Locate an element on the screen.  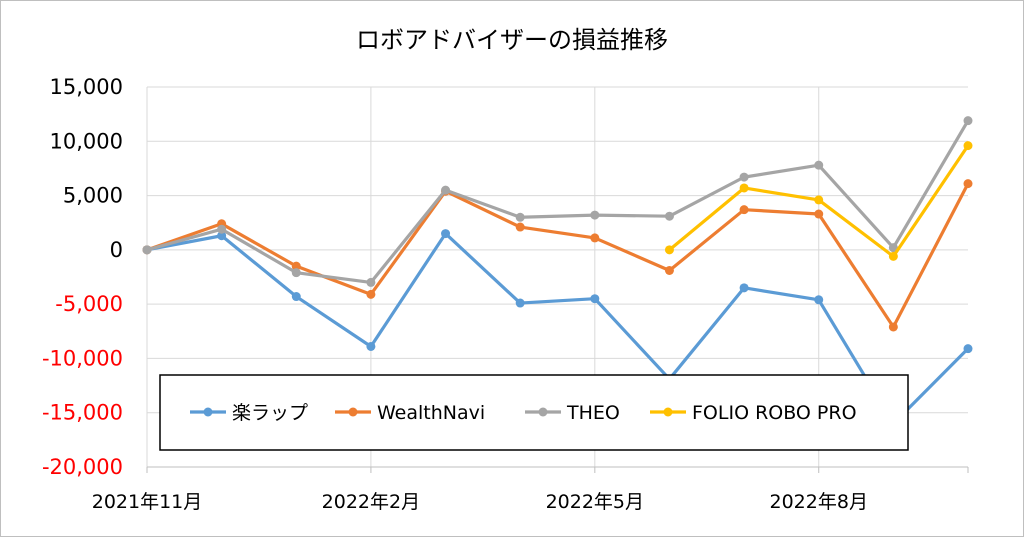
legend-label: FOLIO ROBO PRO is located at coordinates (774, 413).